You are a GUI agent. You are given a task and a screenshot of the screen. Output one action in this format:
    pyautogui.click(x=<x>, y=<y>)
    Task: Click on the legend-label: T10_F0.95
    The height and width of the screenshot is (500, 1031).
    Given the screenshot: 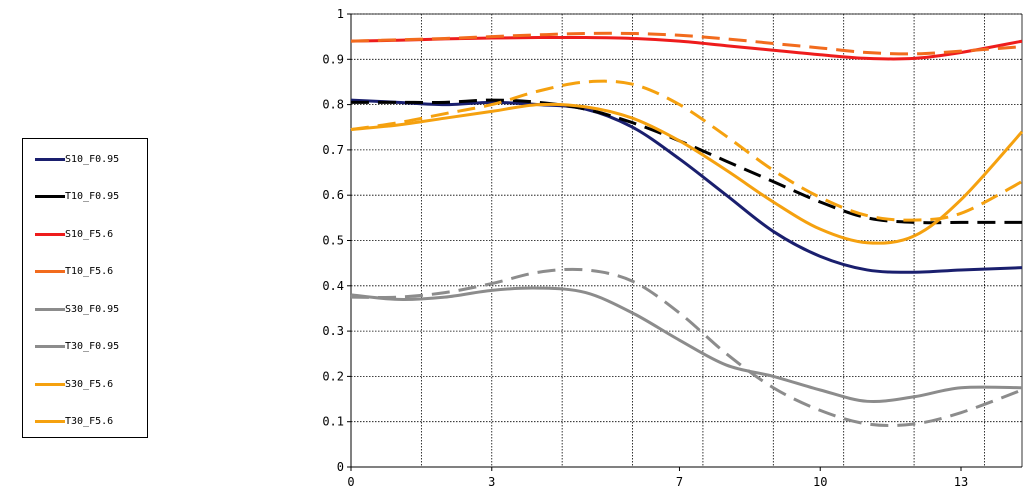 What is the action you would take?
    pyautogui.click(x=92, y=196)
    